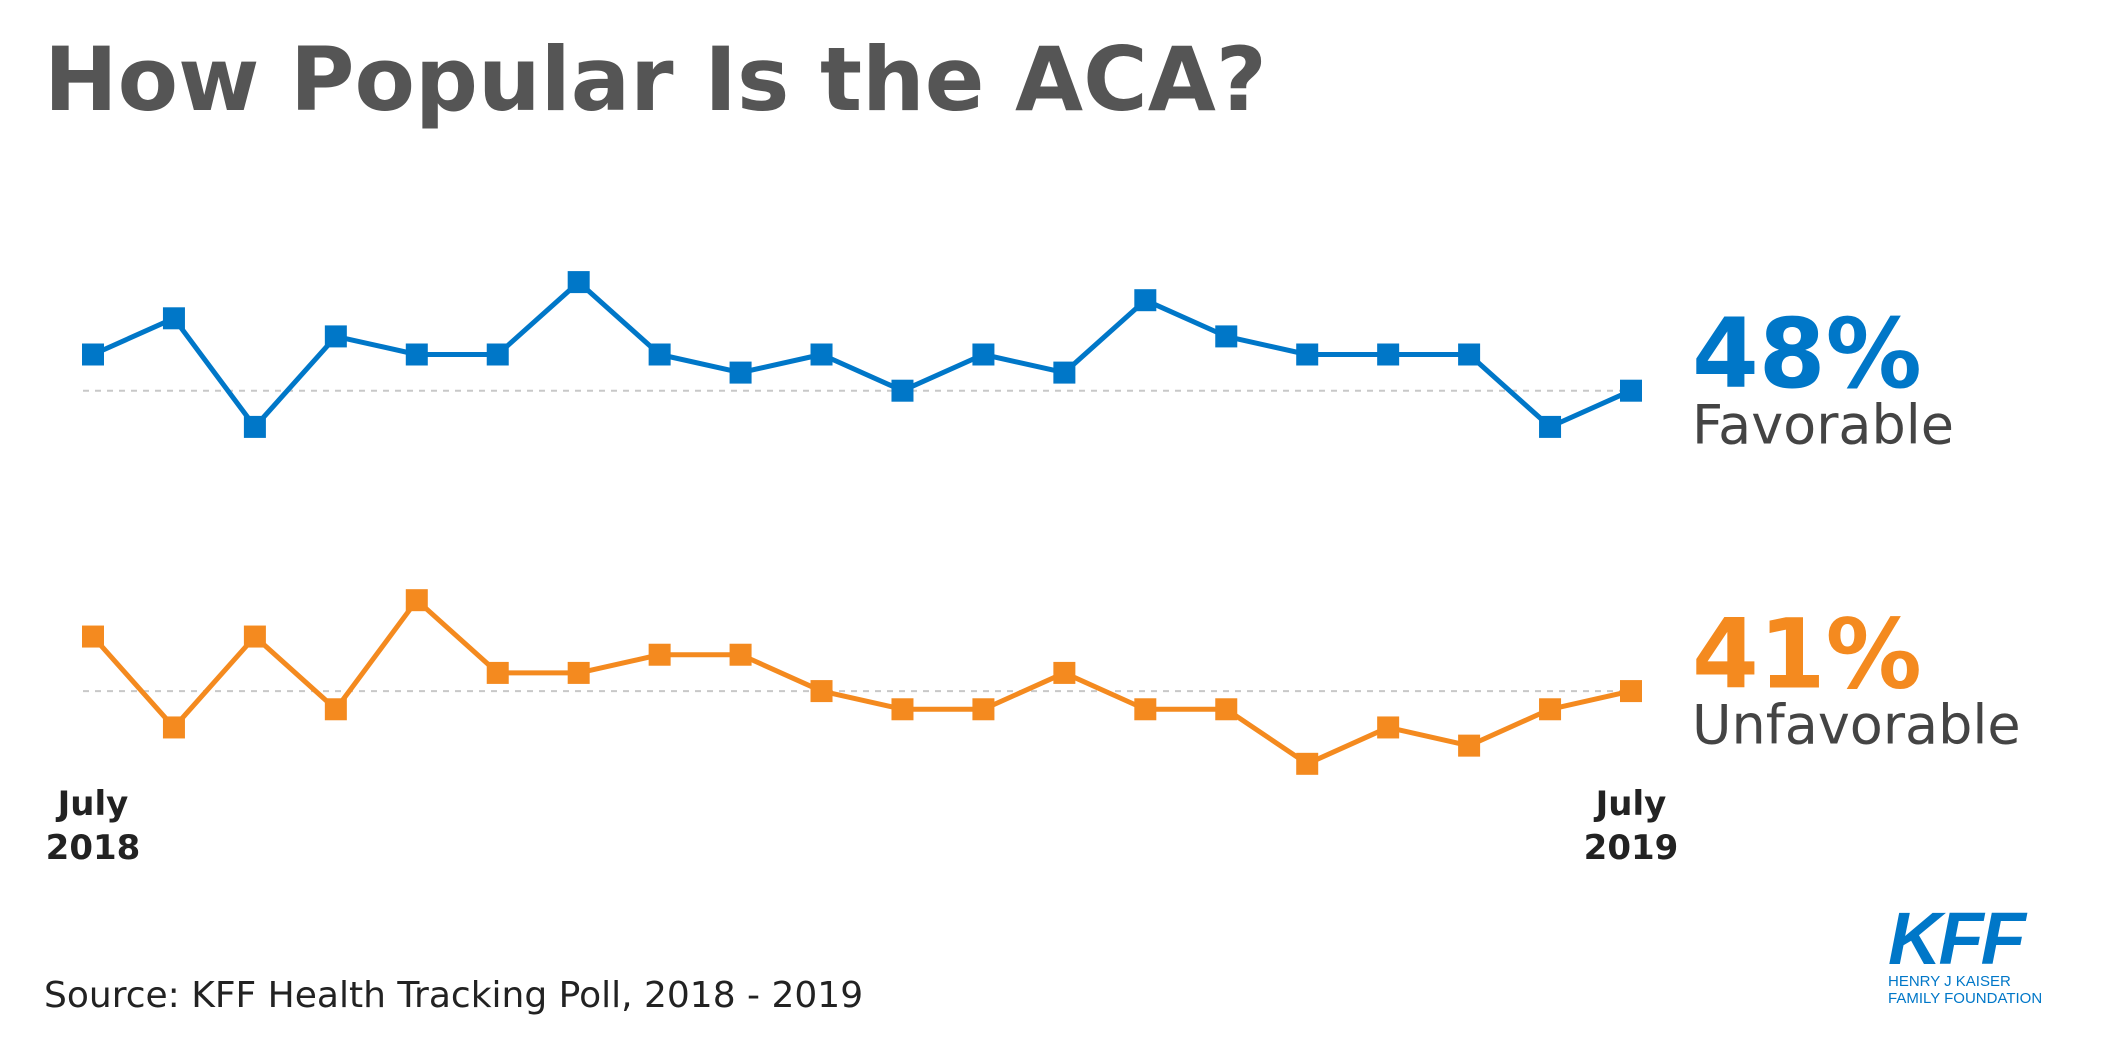 This screenshot has width=2105, height=1055. I want to click on logo-text: HENRY J KAISER, so click(1949, 981).